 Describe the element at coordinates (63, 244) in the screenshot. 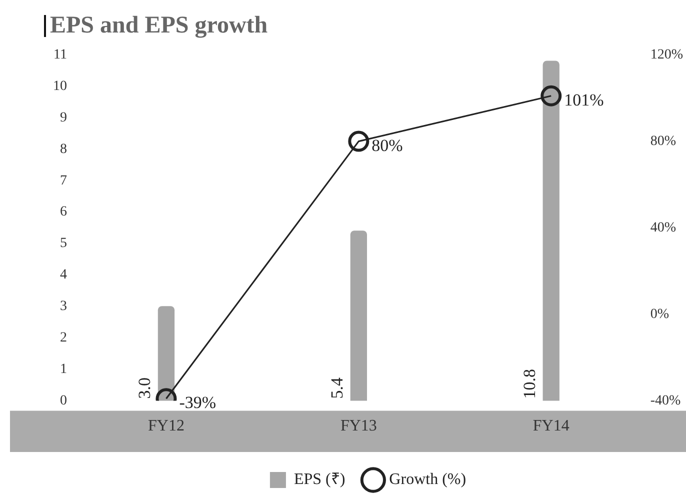

I see `y-tick-label: 5` at that location.